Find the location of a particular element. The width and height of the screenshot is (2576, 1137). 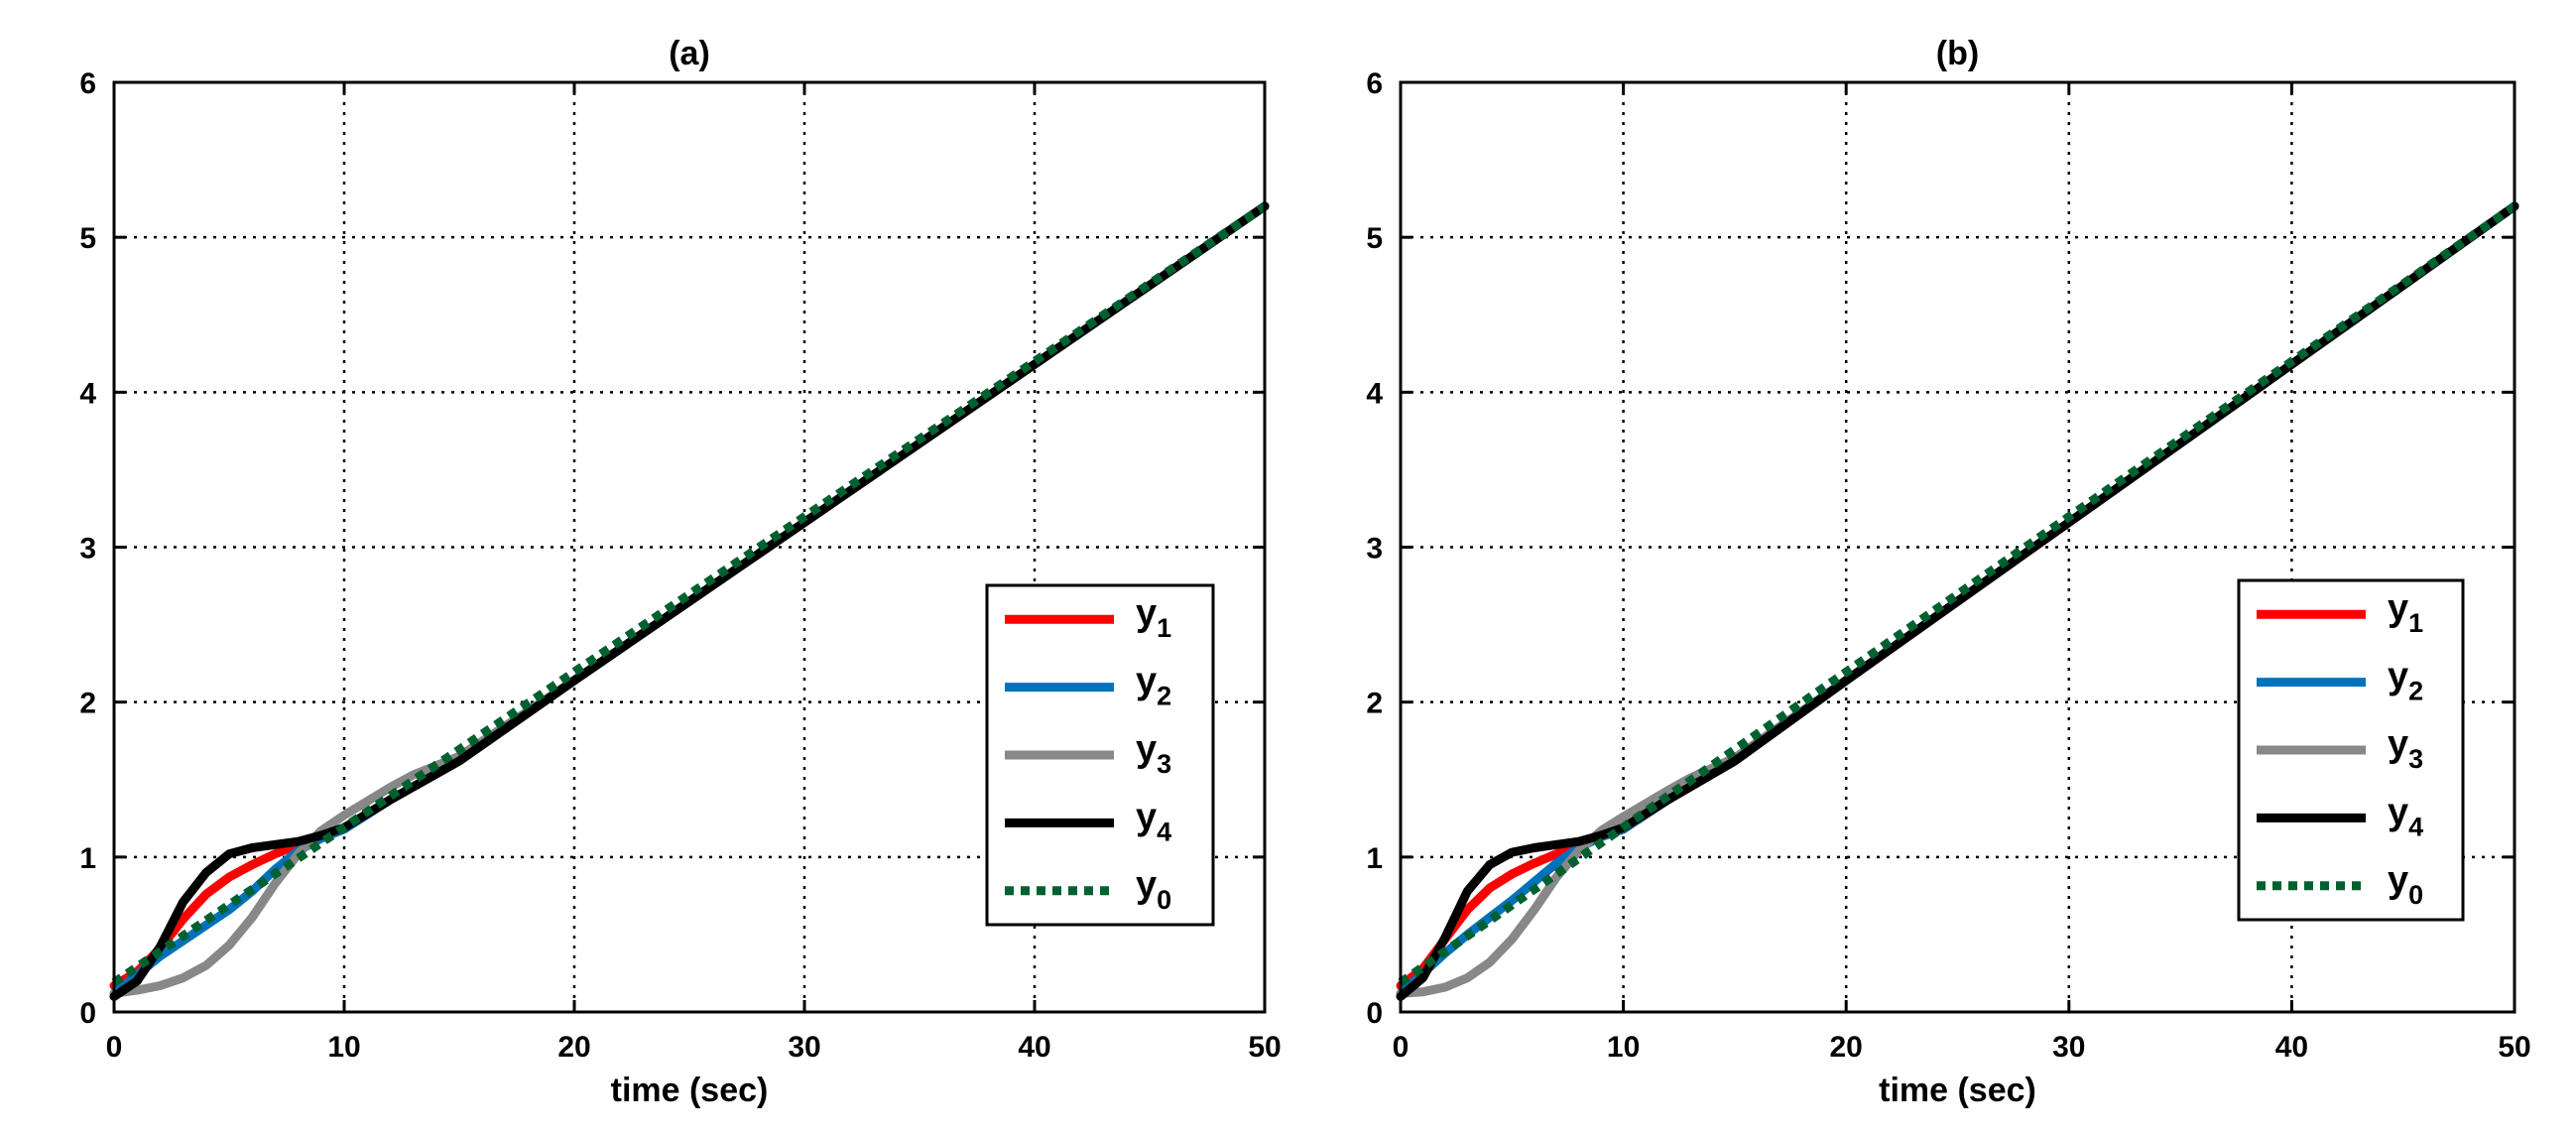

chart-title: (a) is located at coordinates (689, 53).